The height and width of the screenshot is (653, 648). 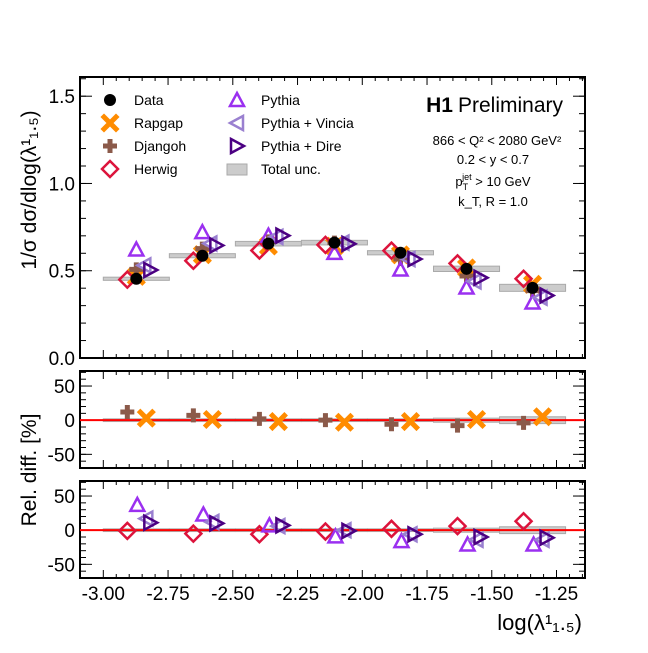 What do you see at coordinates (493, 159) in the screenshot?
I see `annotation-y: 0.2 < y < 0.7` at bounding box center [493, 159].